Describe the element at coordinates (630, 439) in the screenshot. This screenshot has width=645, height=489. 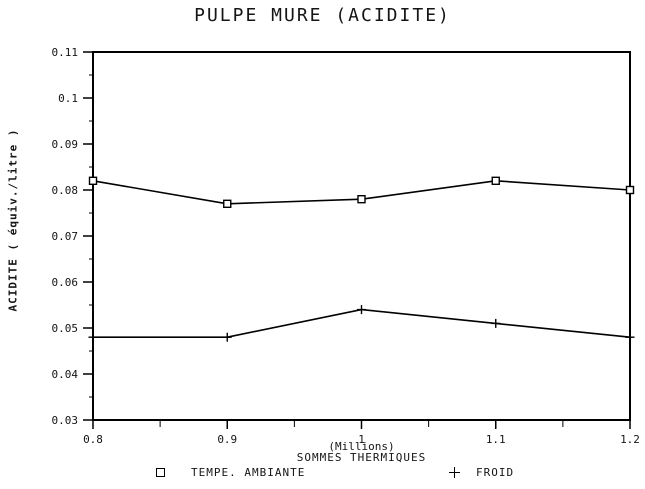
I see `x-tick-label: 1.2` at that location.